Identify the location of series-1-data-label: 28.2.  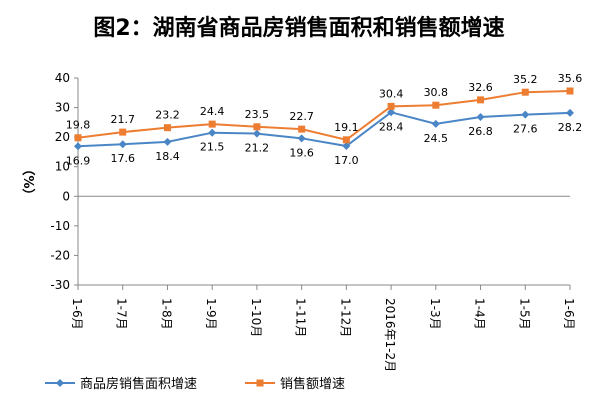
(570, 127).